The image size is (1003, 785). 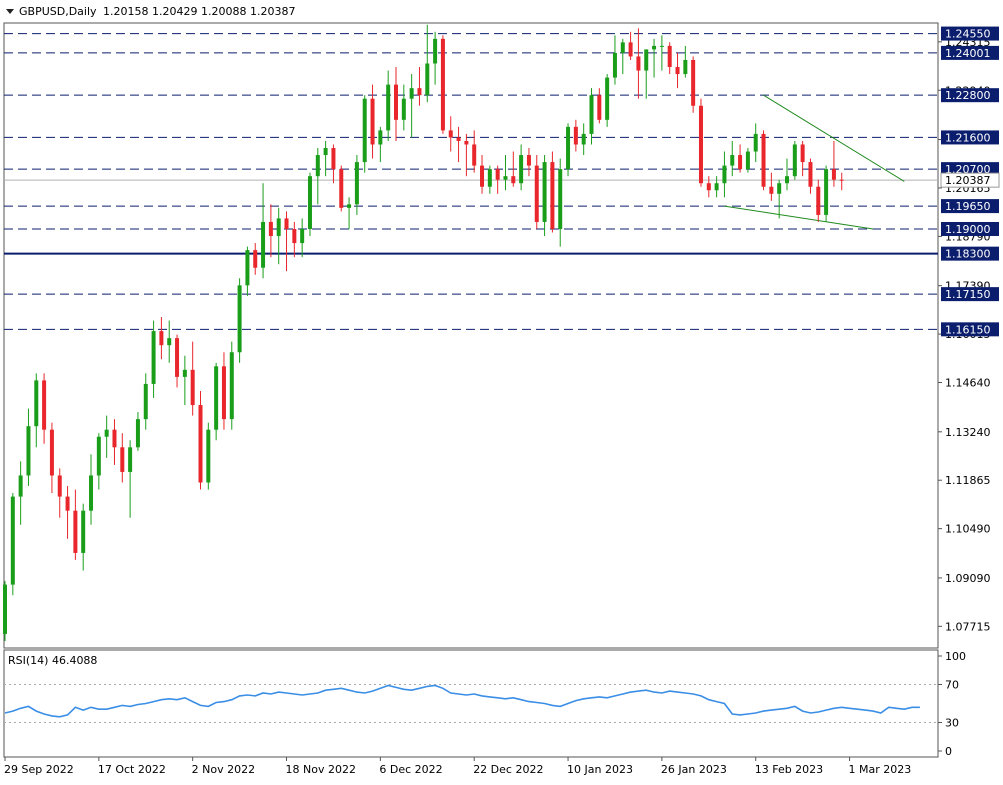 I want to click on rsi-line, so click(x=462, y=701).